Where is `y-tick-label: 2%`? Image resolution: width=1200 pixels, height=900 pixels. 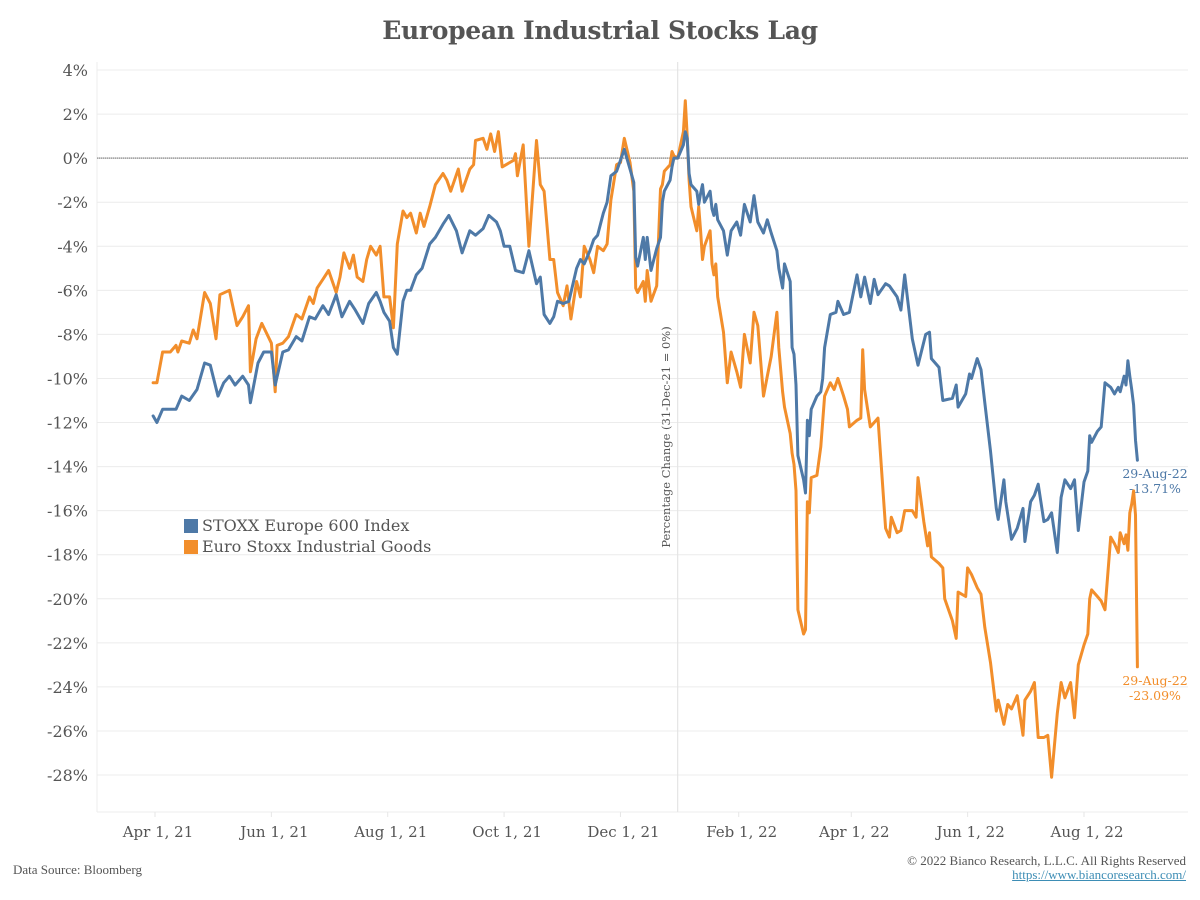 y-tick-label: 2% is located at coordinates (75, 114).